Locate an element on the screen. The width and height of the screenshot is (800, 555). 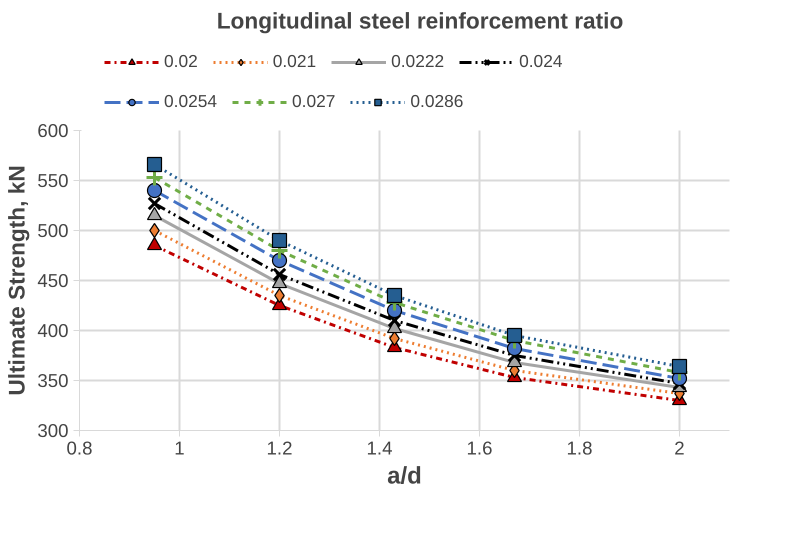
y-tick-label: 400 is located at coordinates (53, 330).